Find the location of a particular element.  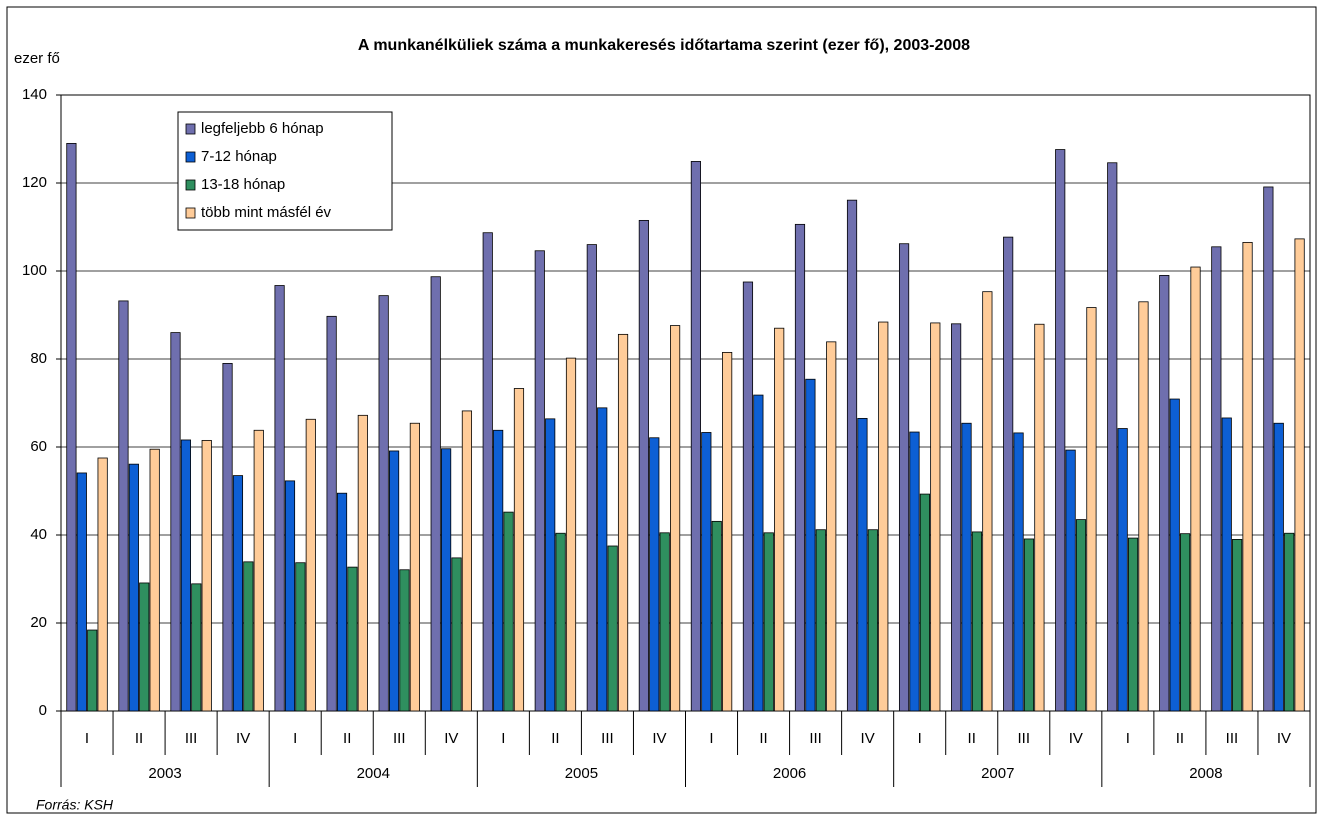

group-label: 2008 is located at coordinates (1205, 773).